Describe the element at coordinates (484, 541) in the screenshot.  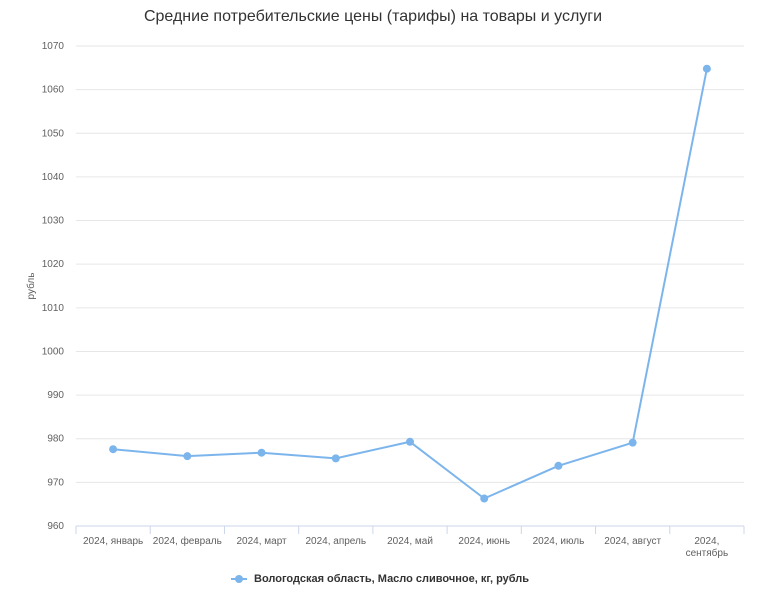
I see `x-tick-label: 2024, июнь` at that location.